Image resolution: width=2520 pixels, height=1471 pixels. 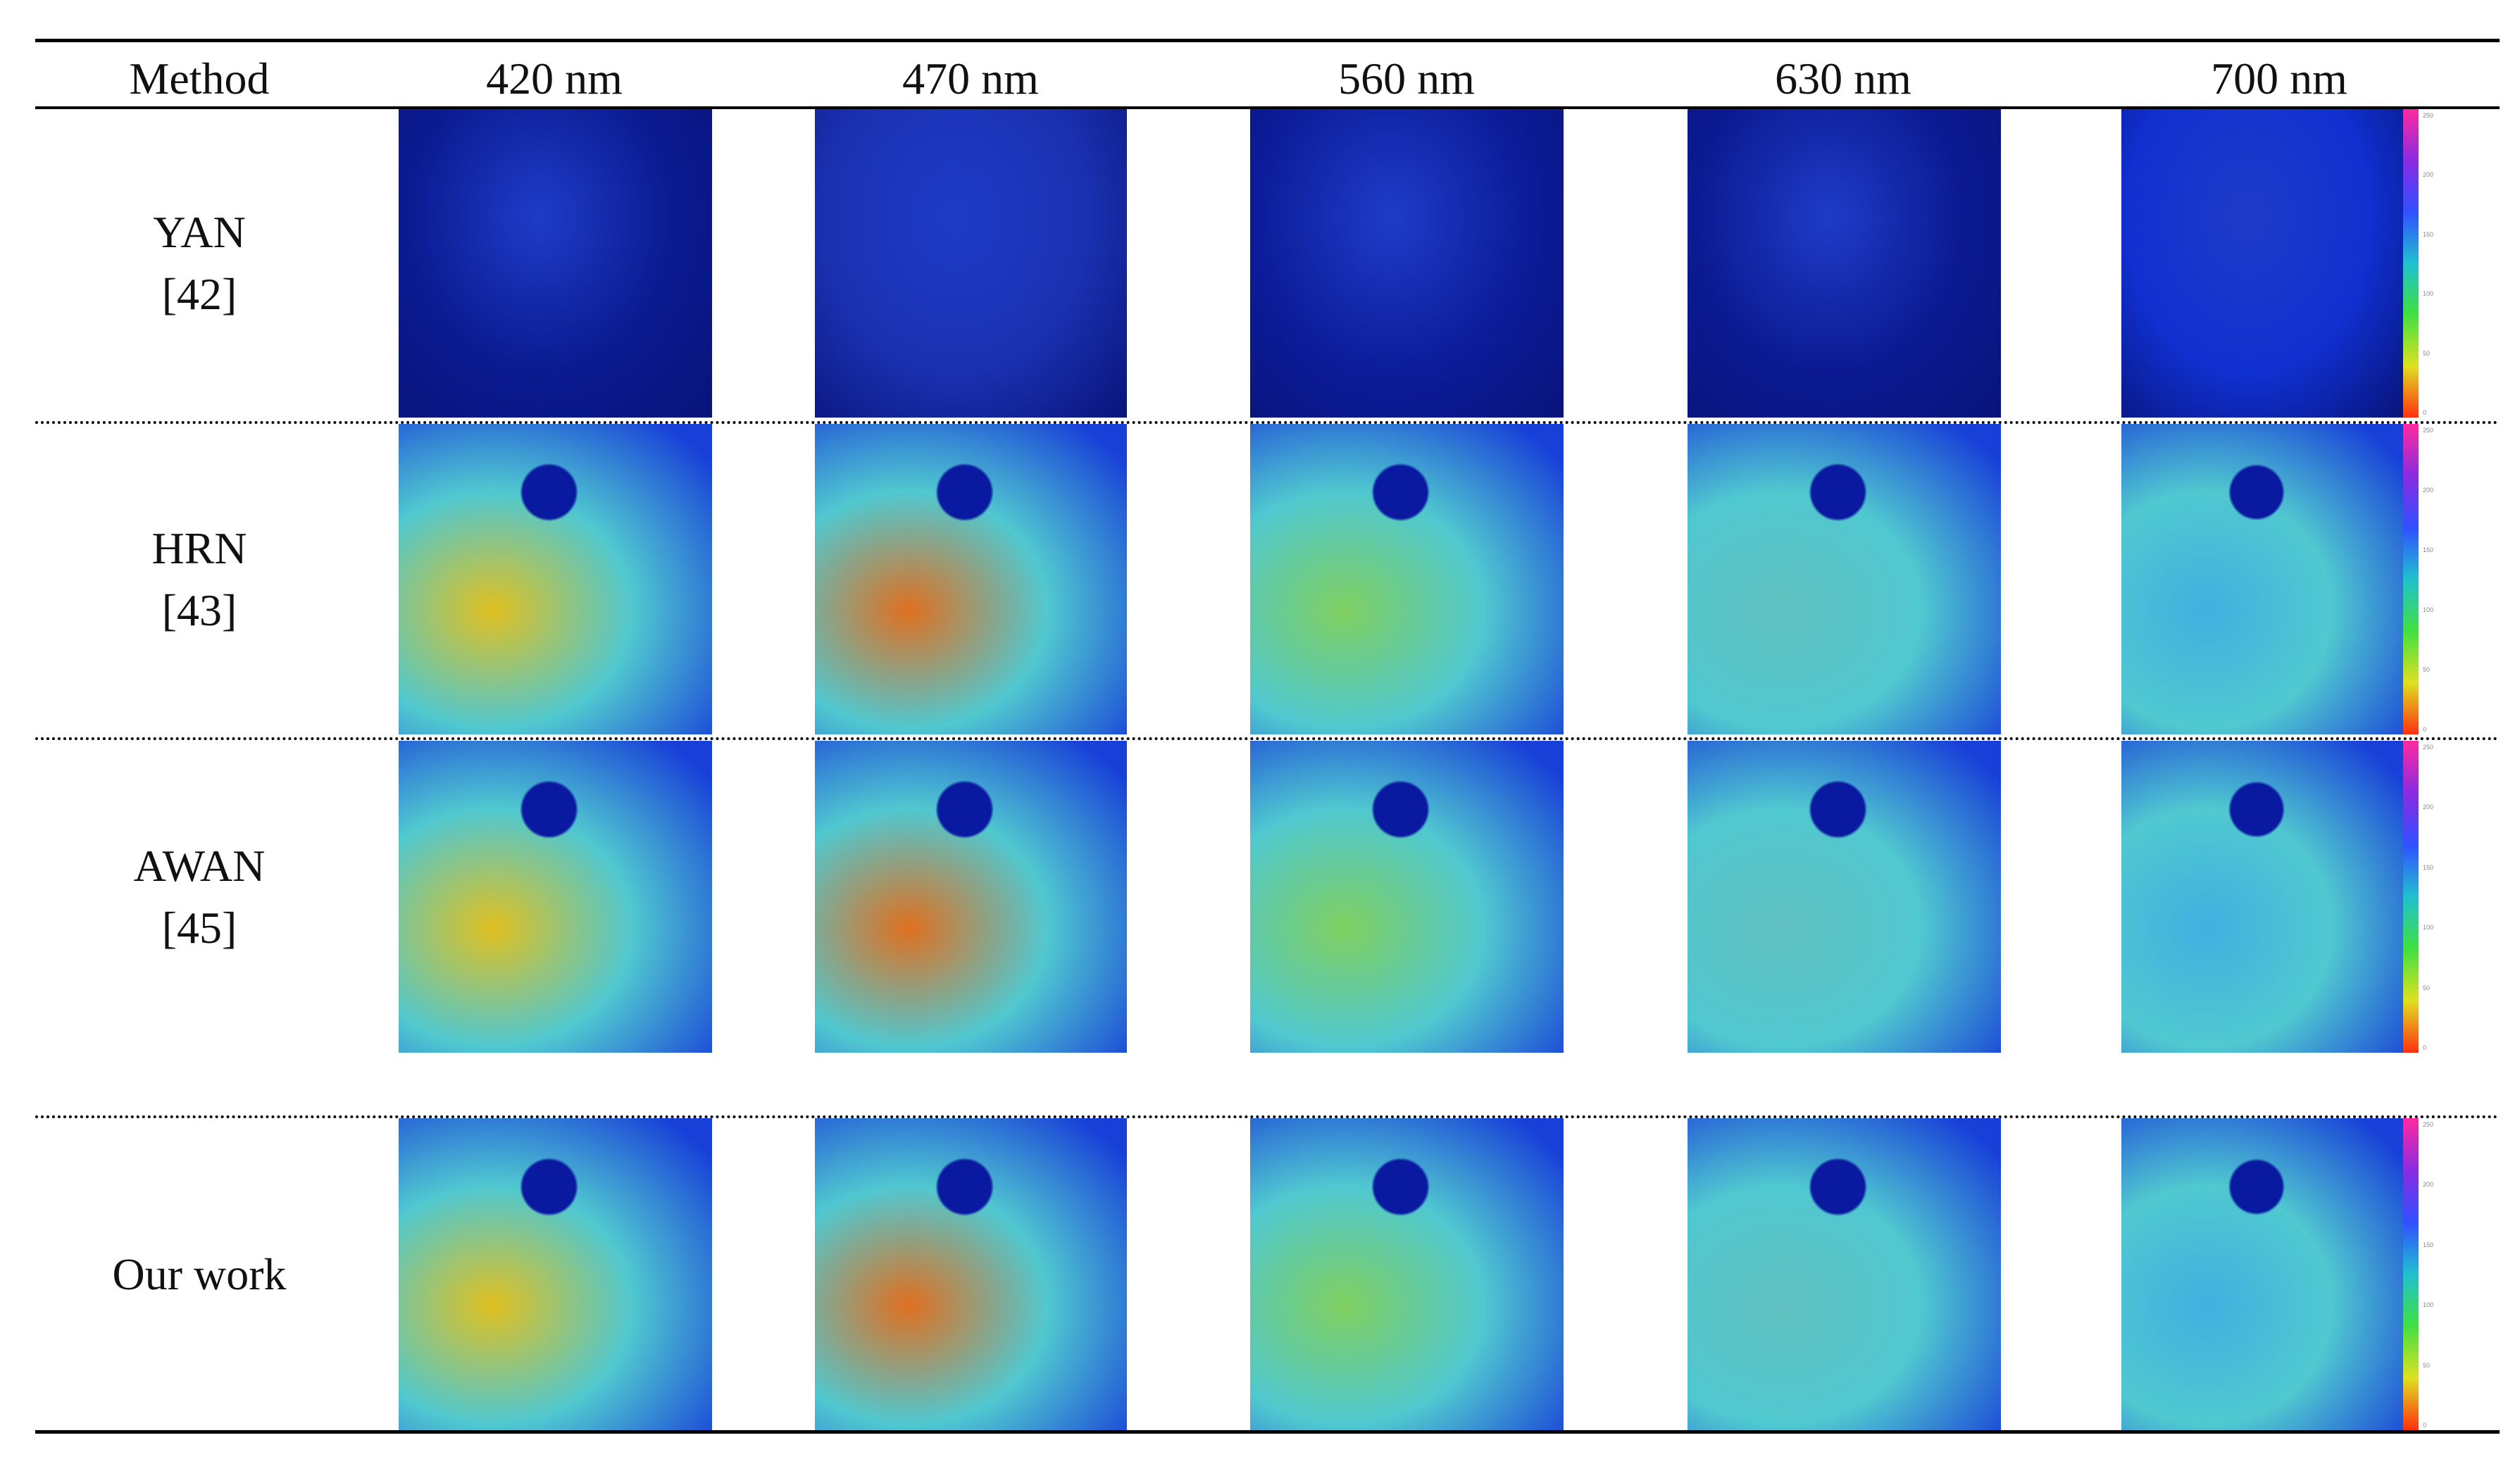 What do you see at coordinates (1407, 79) in the screenshot?
I see `column-header: 560 nm` at bounding box center [1407, 79].